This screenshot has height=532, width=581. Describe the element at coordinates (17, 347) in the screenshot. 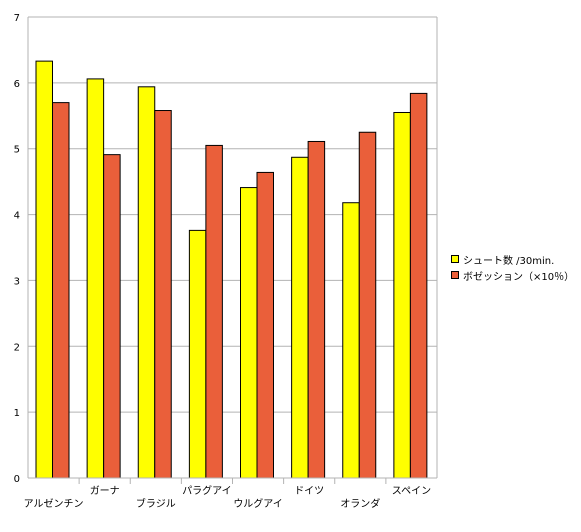

I see `y-tick-label: 2` at that location.